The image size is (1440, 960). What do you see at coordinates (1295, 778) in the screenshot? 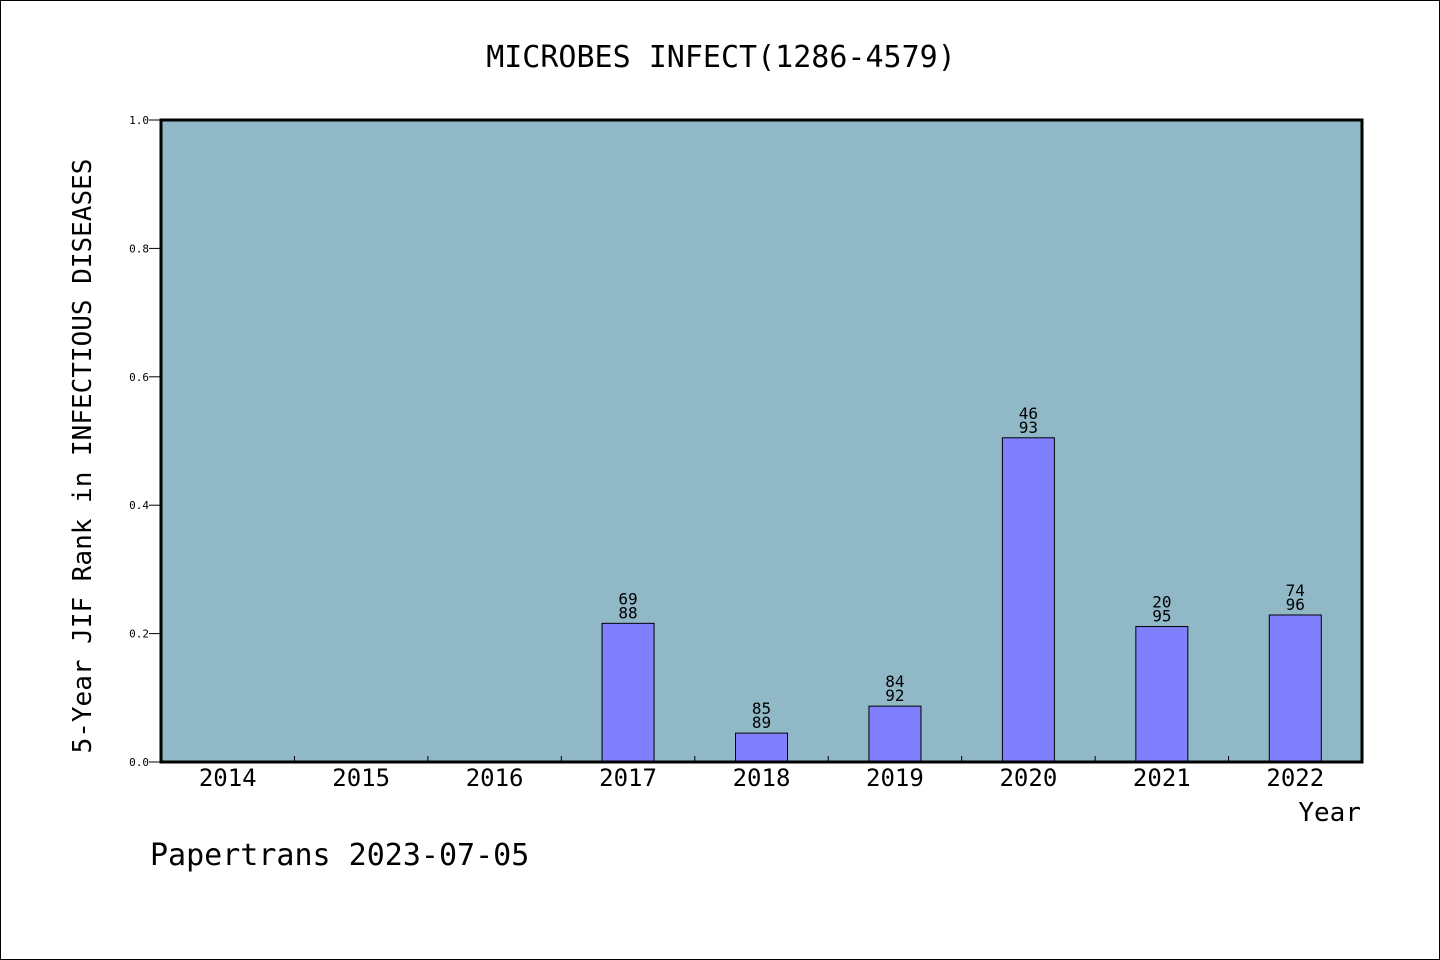
I see `x-tick-label: 2022` at bounding box center [1295, 778].